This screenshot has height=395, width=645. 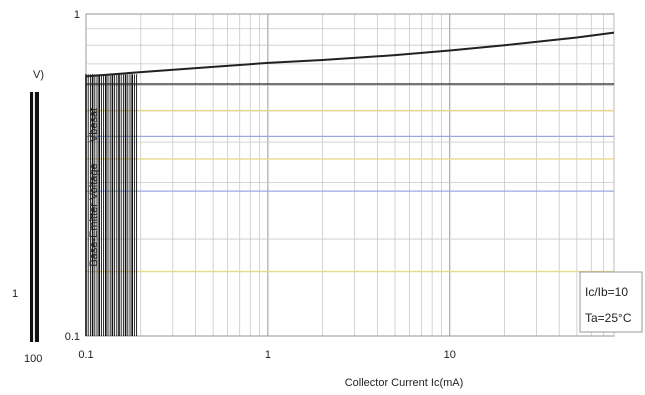 What do you see at coordinates (34, 217) in the screenshot?
I see `left-strip-highlight` at bounding box center [34, 217].